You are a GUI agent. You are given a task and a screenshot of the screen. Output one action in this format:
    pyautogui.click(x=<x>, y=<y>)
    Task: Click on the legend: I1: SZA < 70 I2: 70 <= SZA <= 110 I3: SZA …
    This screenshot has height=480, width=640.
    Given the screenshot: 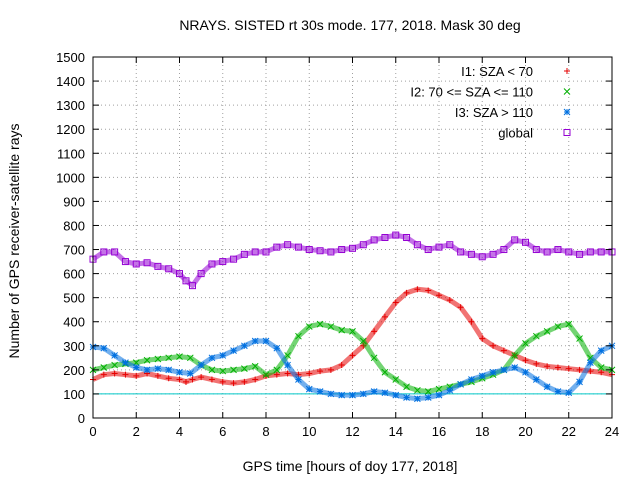 What is the action you would take?
    pyautogui.click(x=490, y=102)
    